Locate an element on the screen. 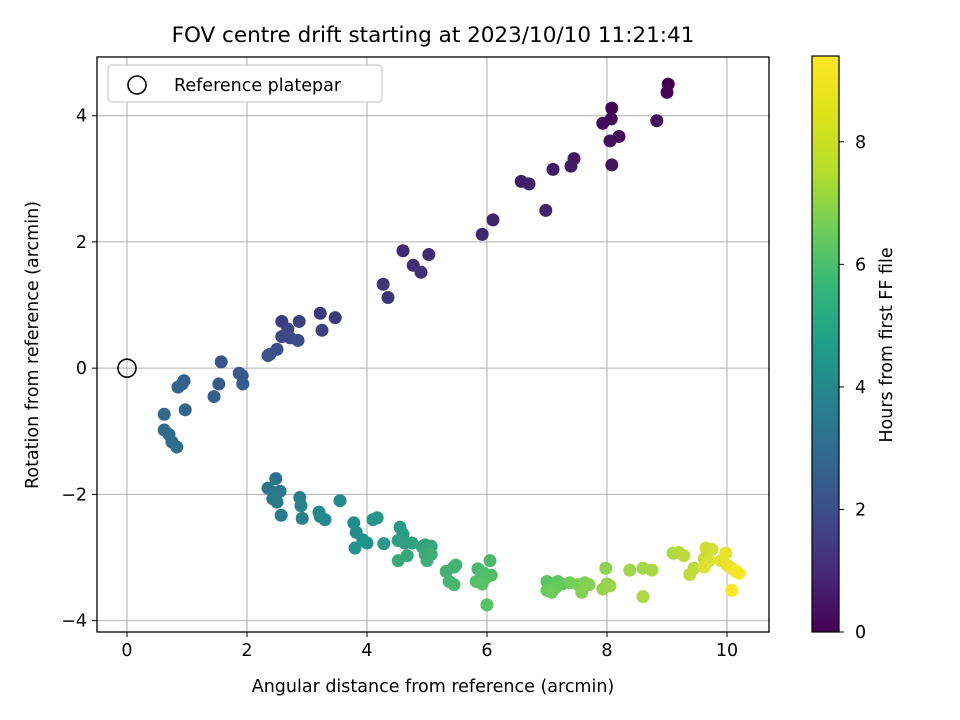 The height and width of the screenshot is (720, 960). colorbar-tick-label: 4 is located at coordinates (860, 388).